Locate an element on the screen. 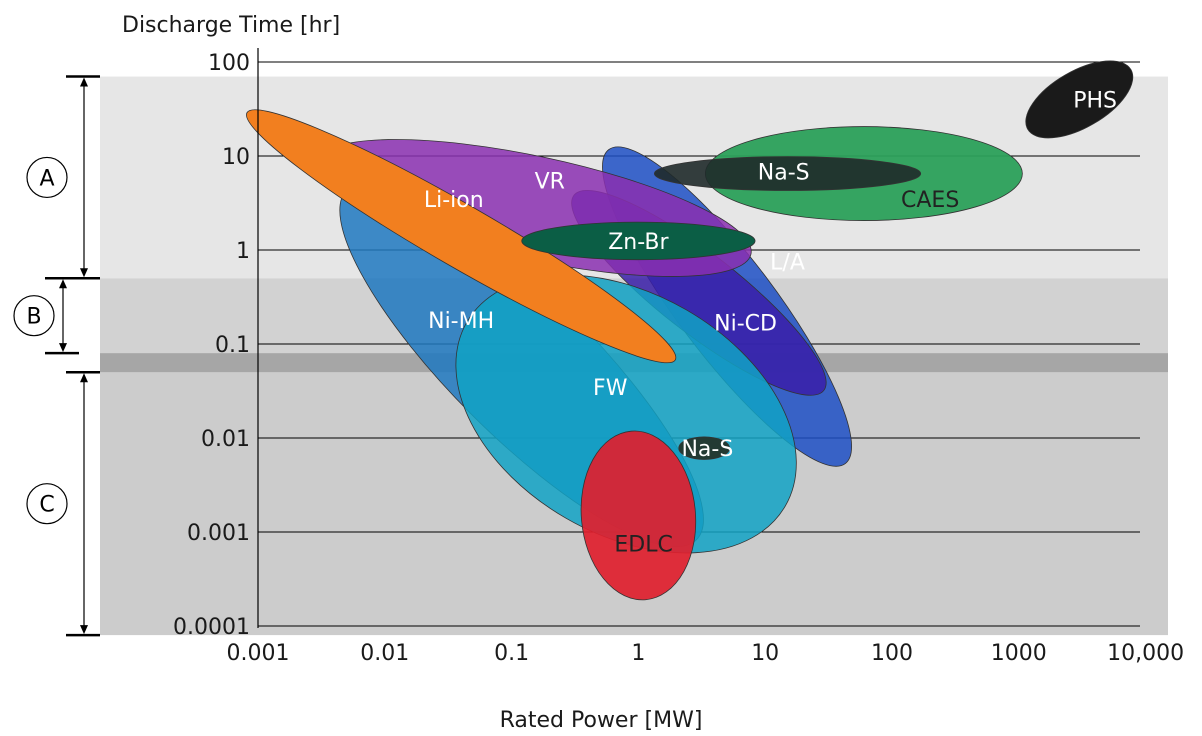 The height and width of the screenshot is (736, 1202). x-tick-label-4: 10 is located at coordinates (765, 653).